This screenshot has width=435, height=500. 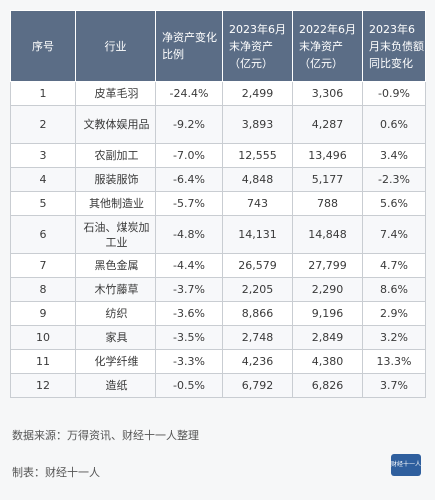 I want to click on cell-industry: 服装服饰, so click(x=115, y=179).